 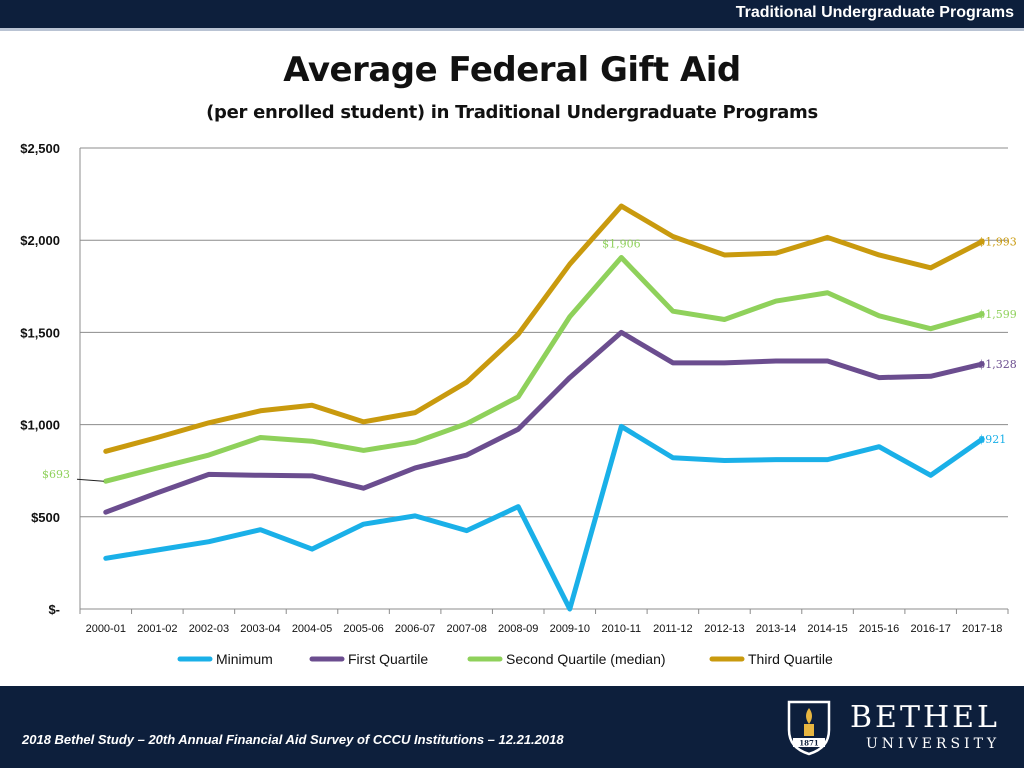 I want to click on section-label: Traditional Undergraduate Programs, so click(x=874, y=12).